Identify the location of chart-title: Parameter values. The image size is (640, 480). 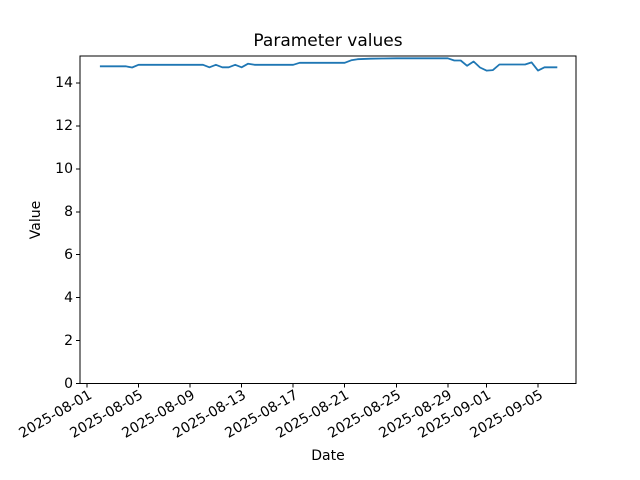
(328, 41).